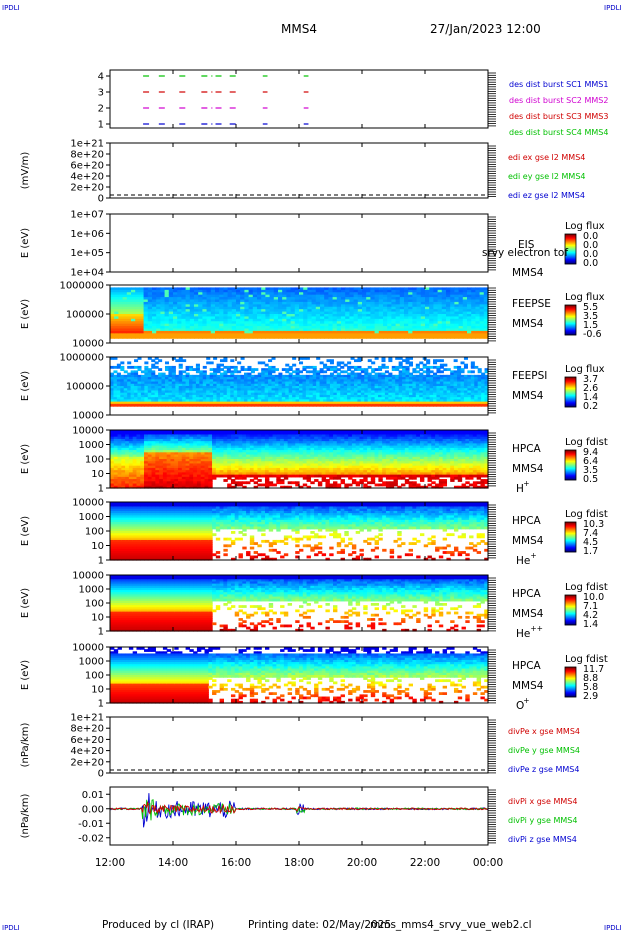 The height and width of the screenshot is (934, 630). What do you see at coordinates (88, 344) in the screenshot?
I see `y-tick-label: 10000` at bounding box center [88, 344].